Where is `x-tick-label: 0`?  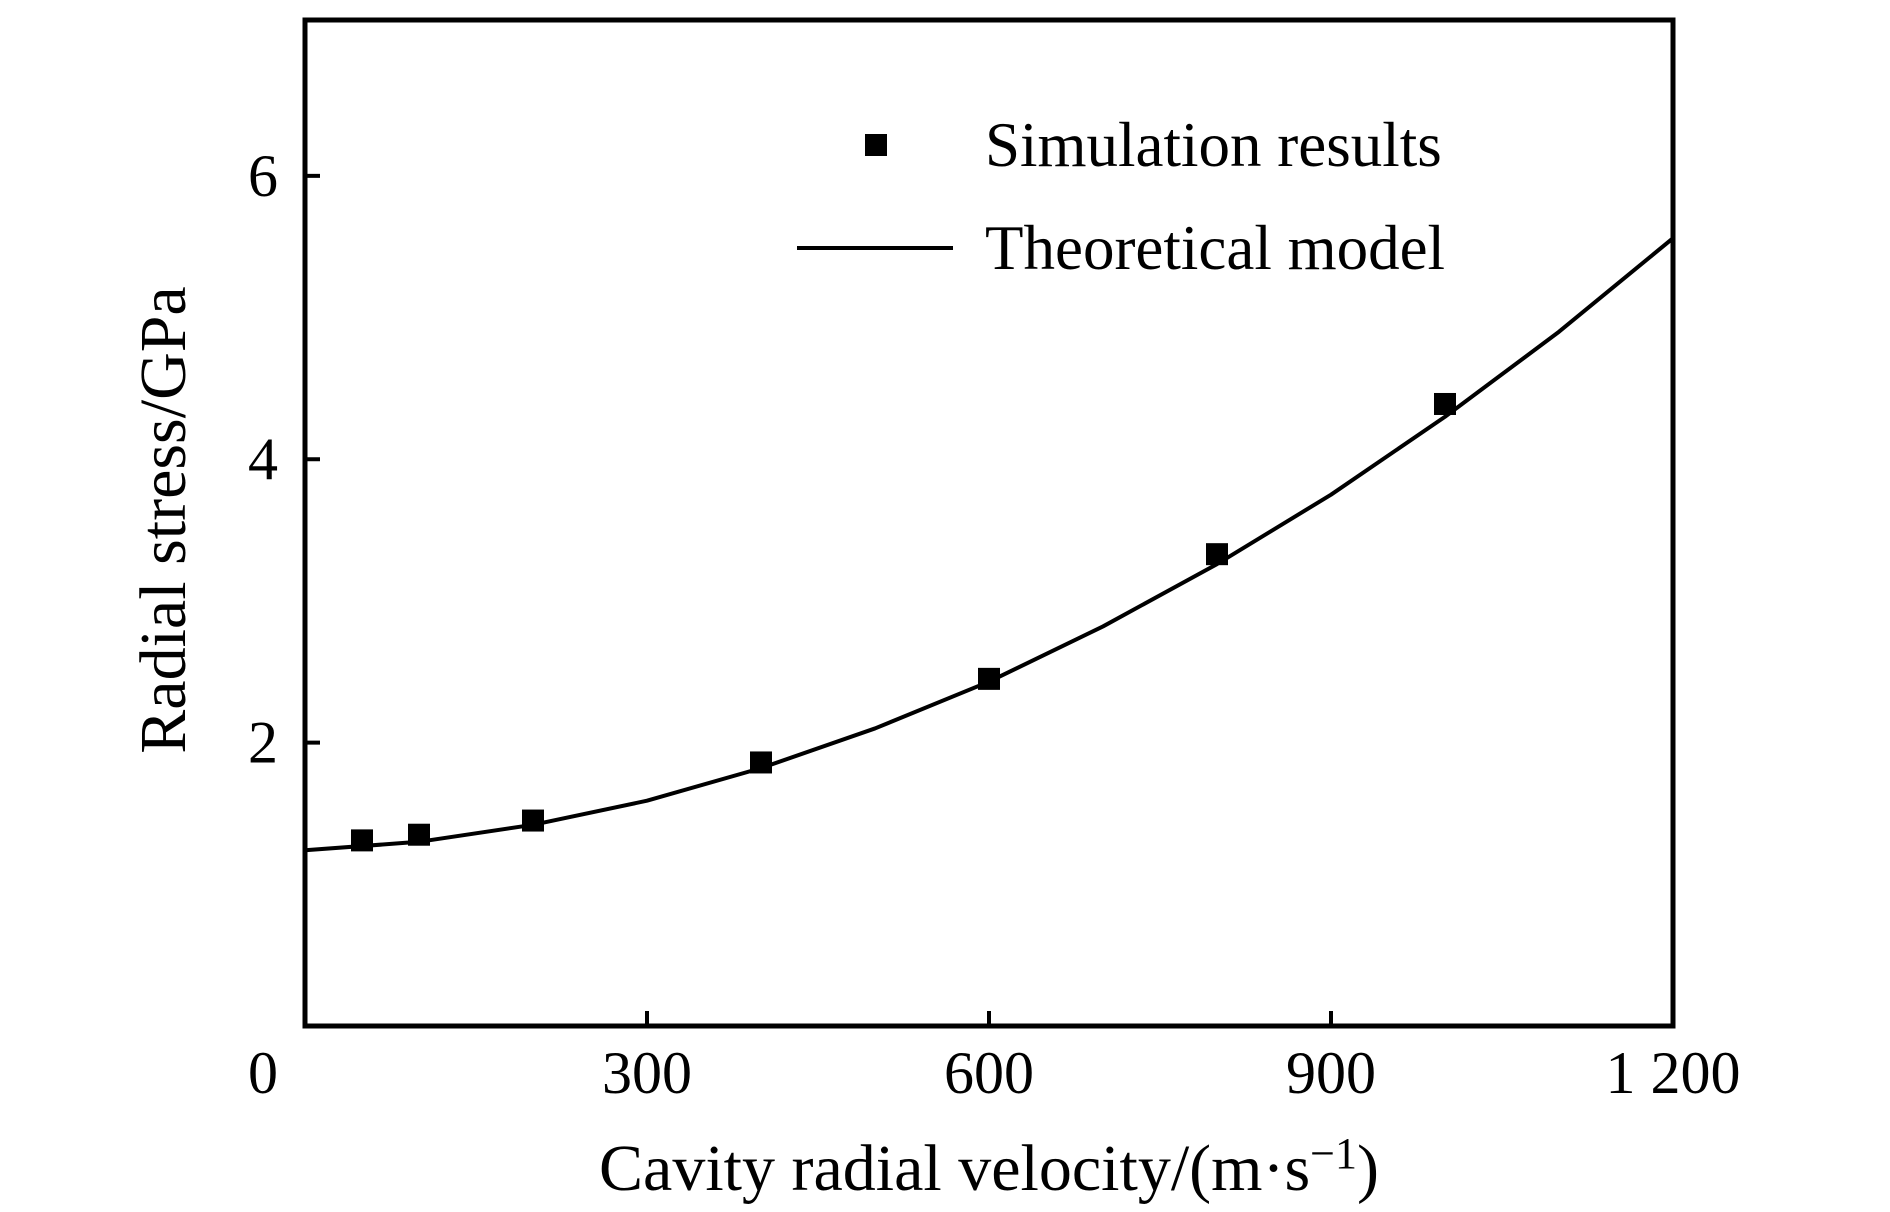
x-tick-label: 0 is located at coordinates (263, 1073).